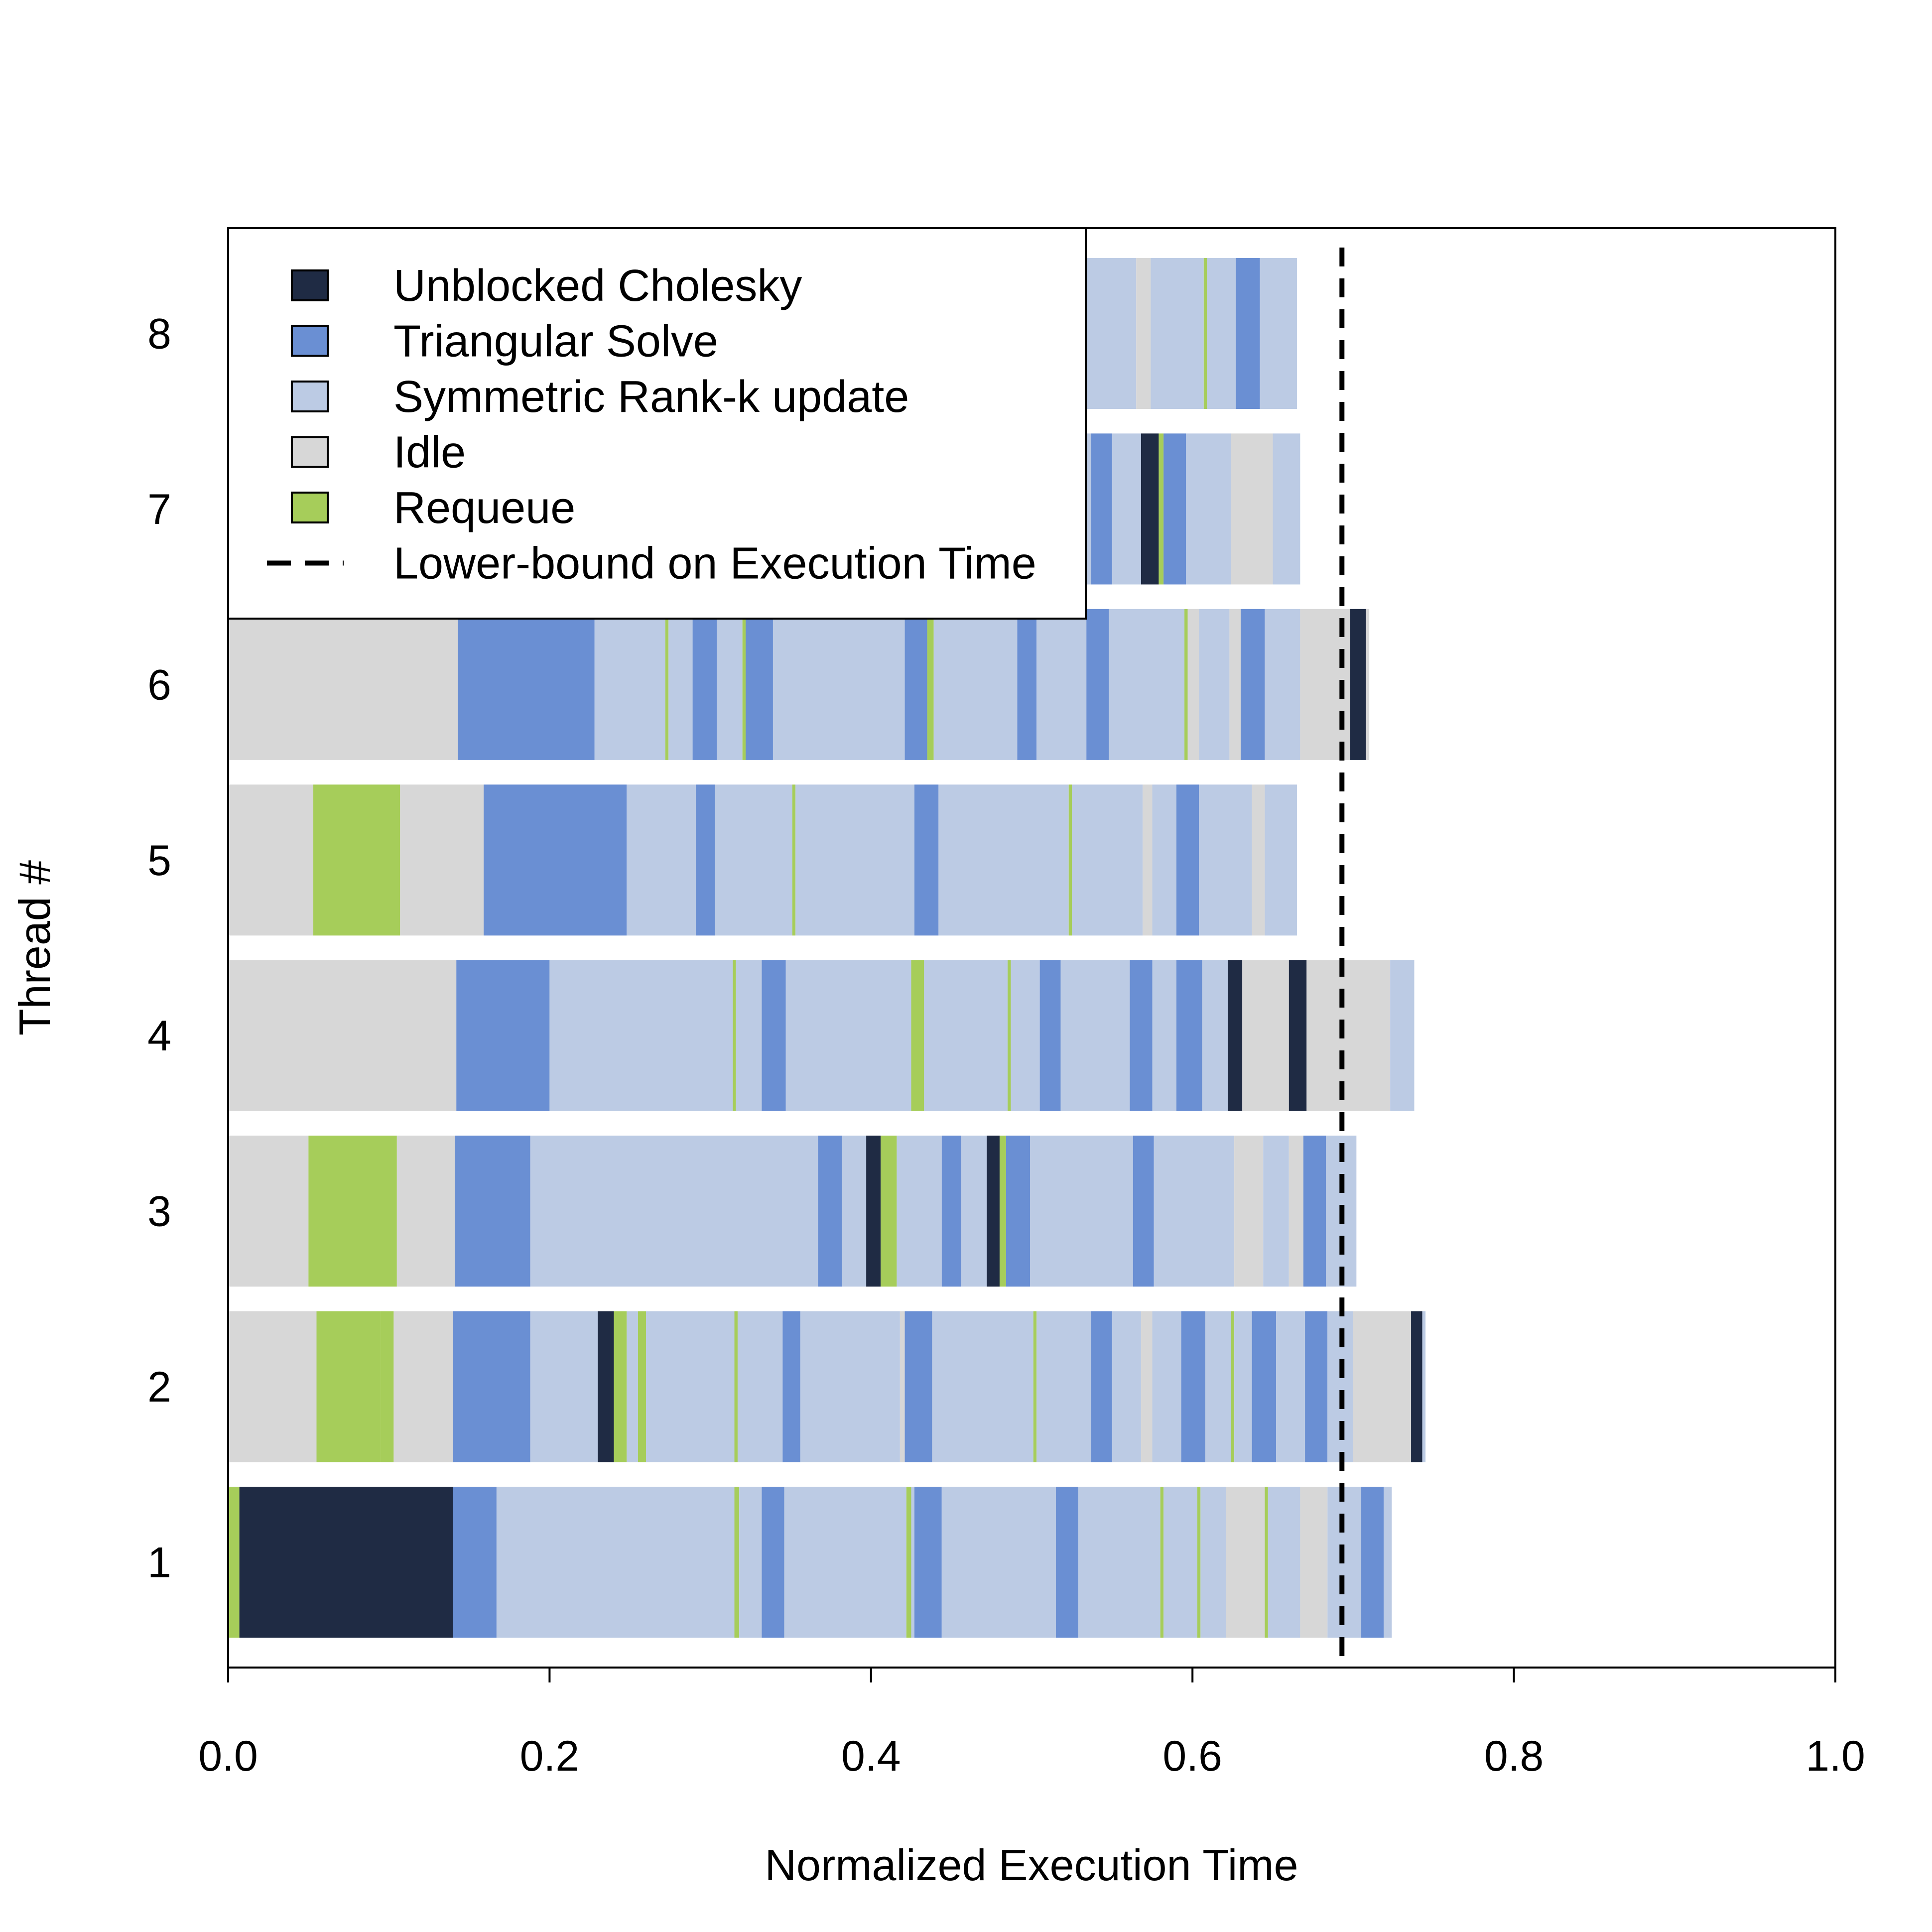  What do you see at coordinates (504, 342) in the screenshot?
I see `legend-item-T: Triangular Solve` at bounding box center [504, 342].